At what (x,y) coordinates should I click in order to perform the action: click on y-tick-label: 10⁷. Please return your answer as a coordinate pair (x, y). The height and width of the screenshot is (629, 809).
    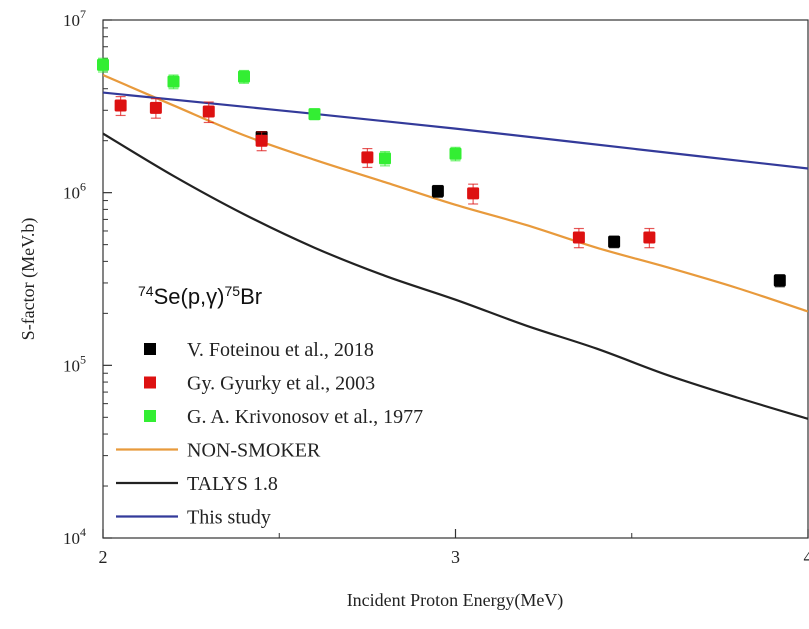
    Looking at the image, I should click on (74, 18).